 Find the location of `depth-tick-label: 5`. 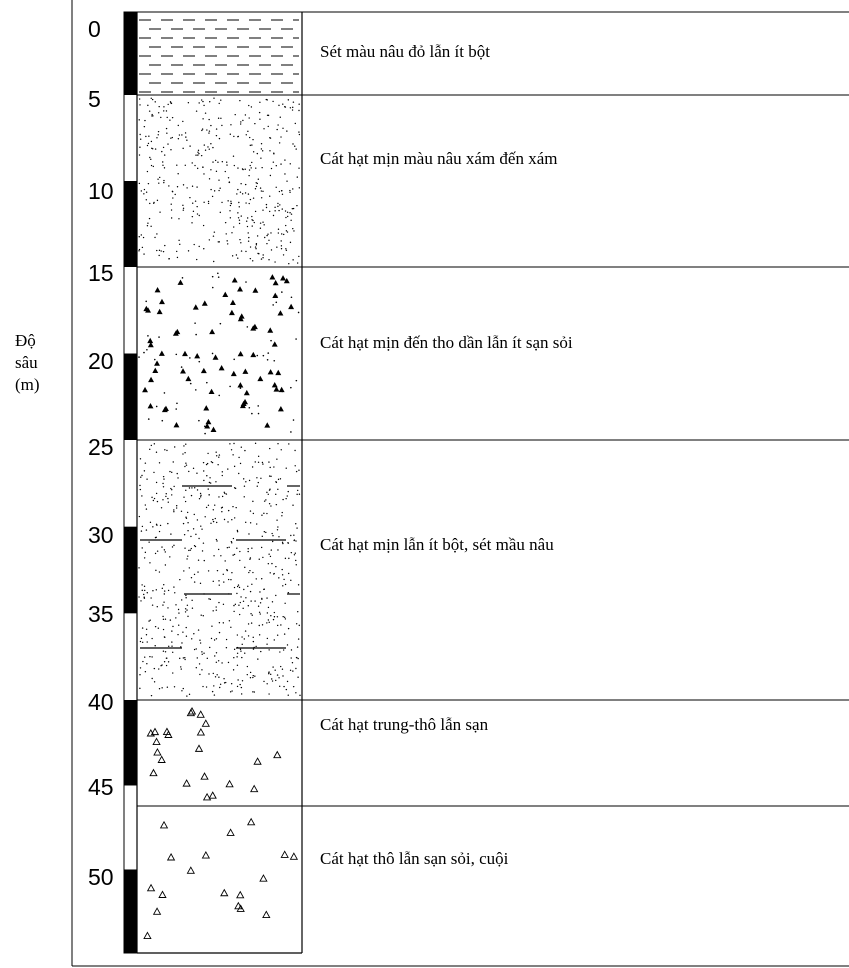

depth-tick-label: 5 is located at coordinates (94, 99).